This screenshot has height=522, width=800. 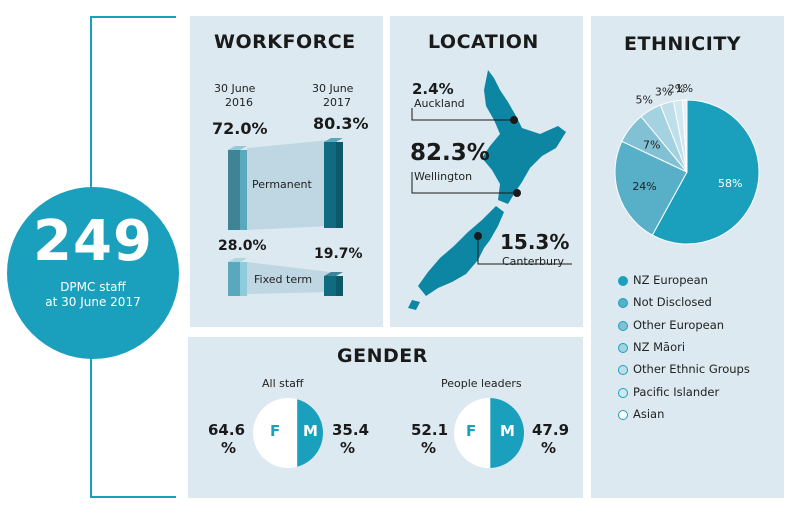 I want to click on leaders-gender-donut, so click(x=489, y=433).